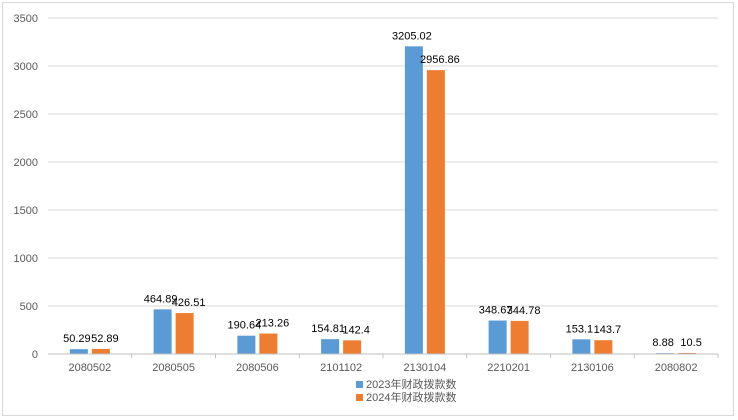 The width and height of the screenshot is (738, 420). I want to click on data-label: 50.29, so click(77, 339).